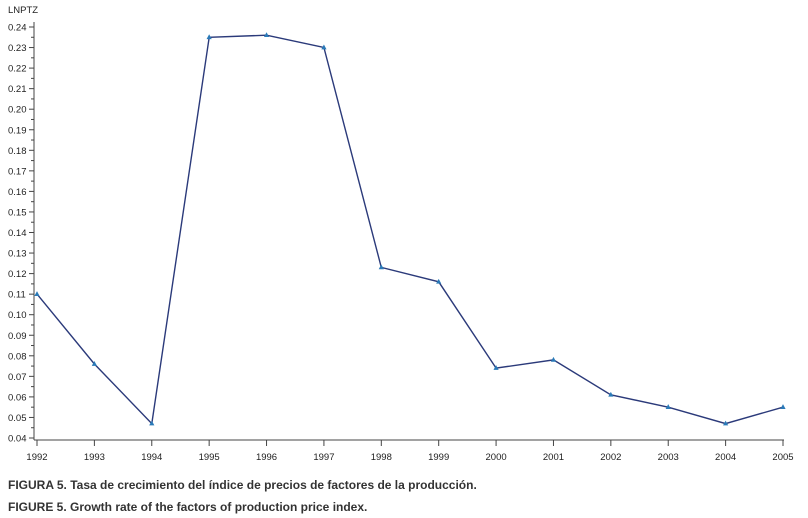 Image resolution: width=808 pixels, height=518 pixels. I want to click on y-tick-label: 0.17, so click(17, 171).